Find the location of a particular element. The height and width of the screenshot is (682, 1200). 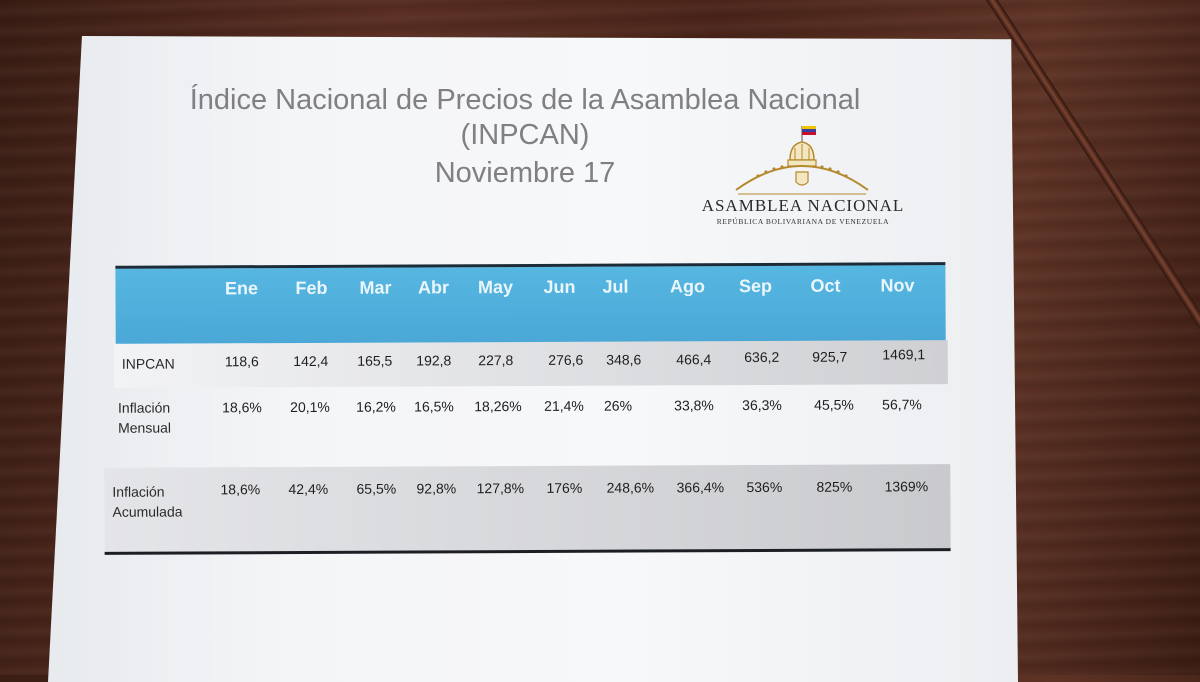

table-cell: 1469,1 is located at coordinates (904, 354).